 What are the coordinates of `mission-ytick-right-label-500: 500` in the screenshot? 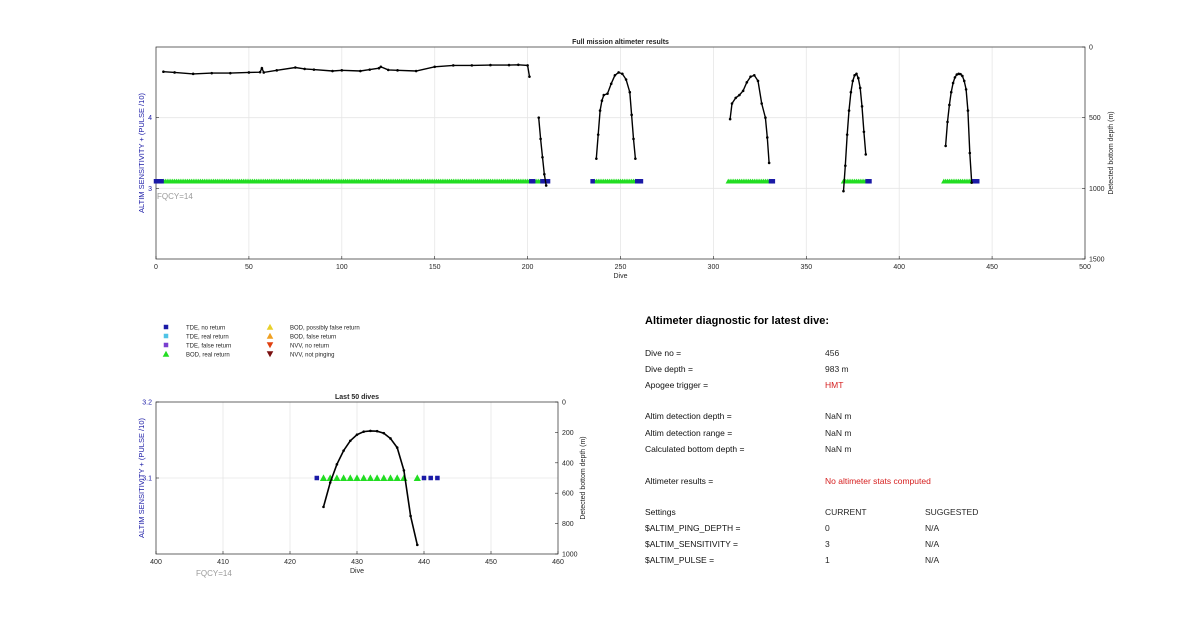 It's located at (1095, 118).